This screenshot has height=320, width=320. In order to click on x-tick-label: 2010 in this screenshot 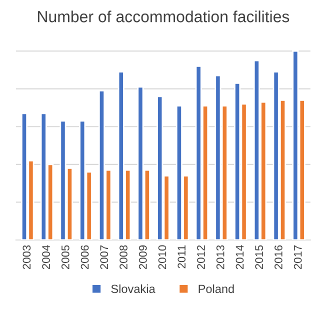, I will do `click(162, 257)`.